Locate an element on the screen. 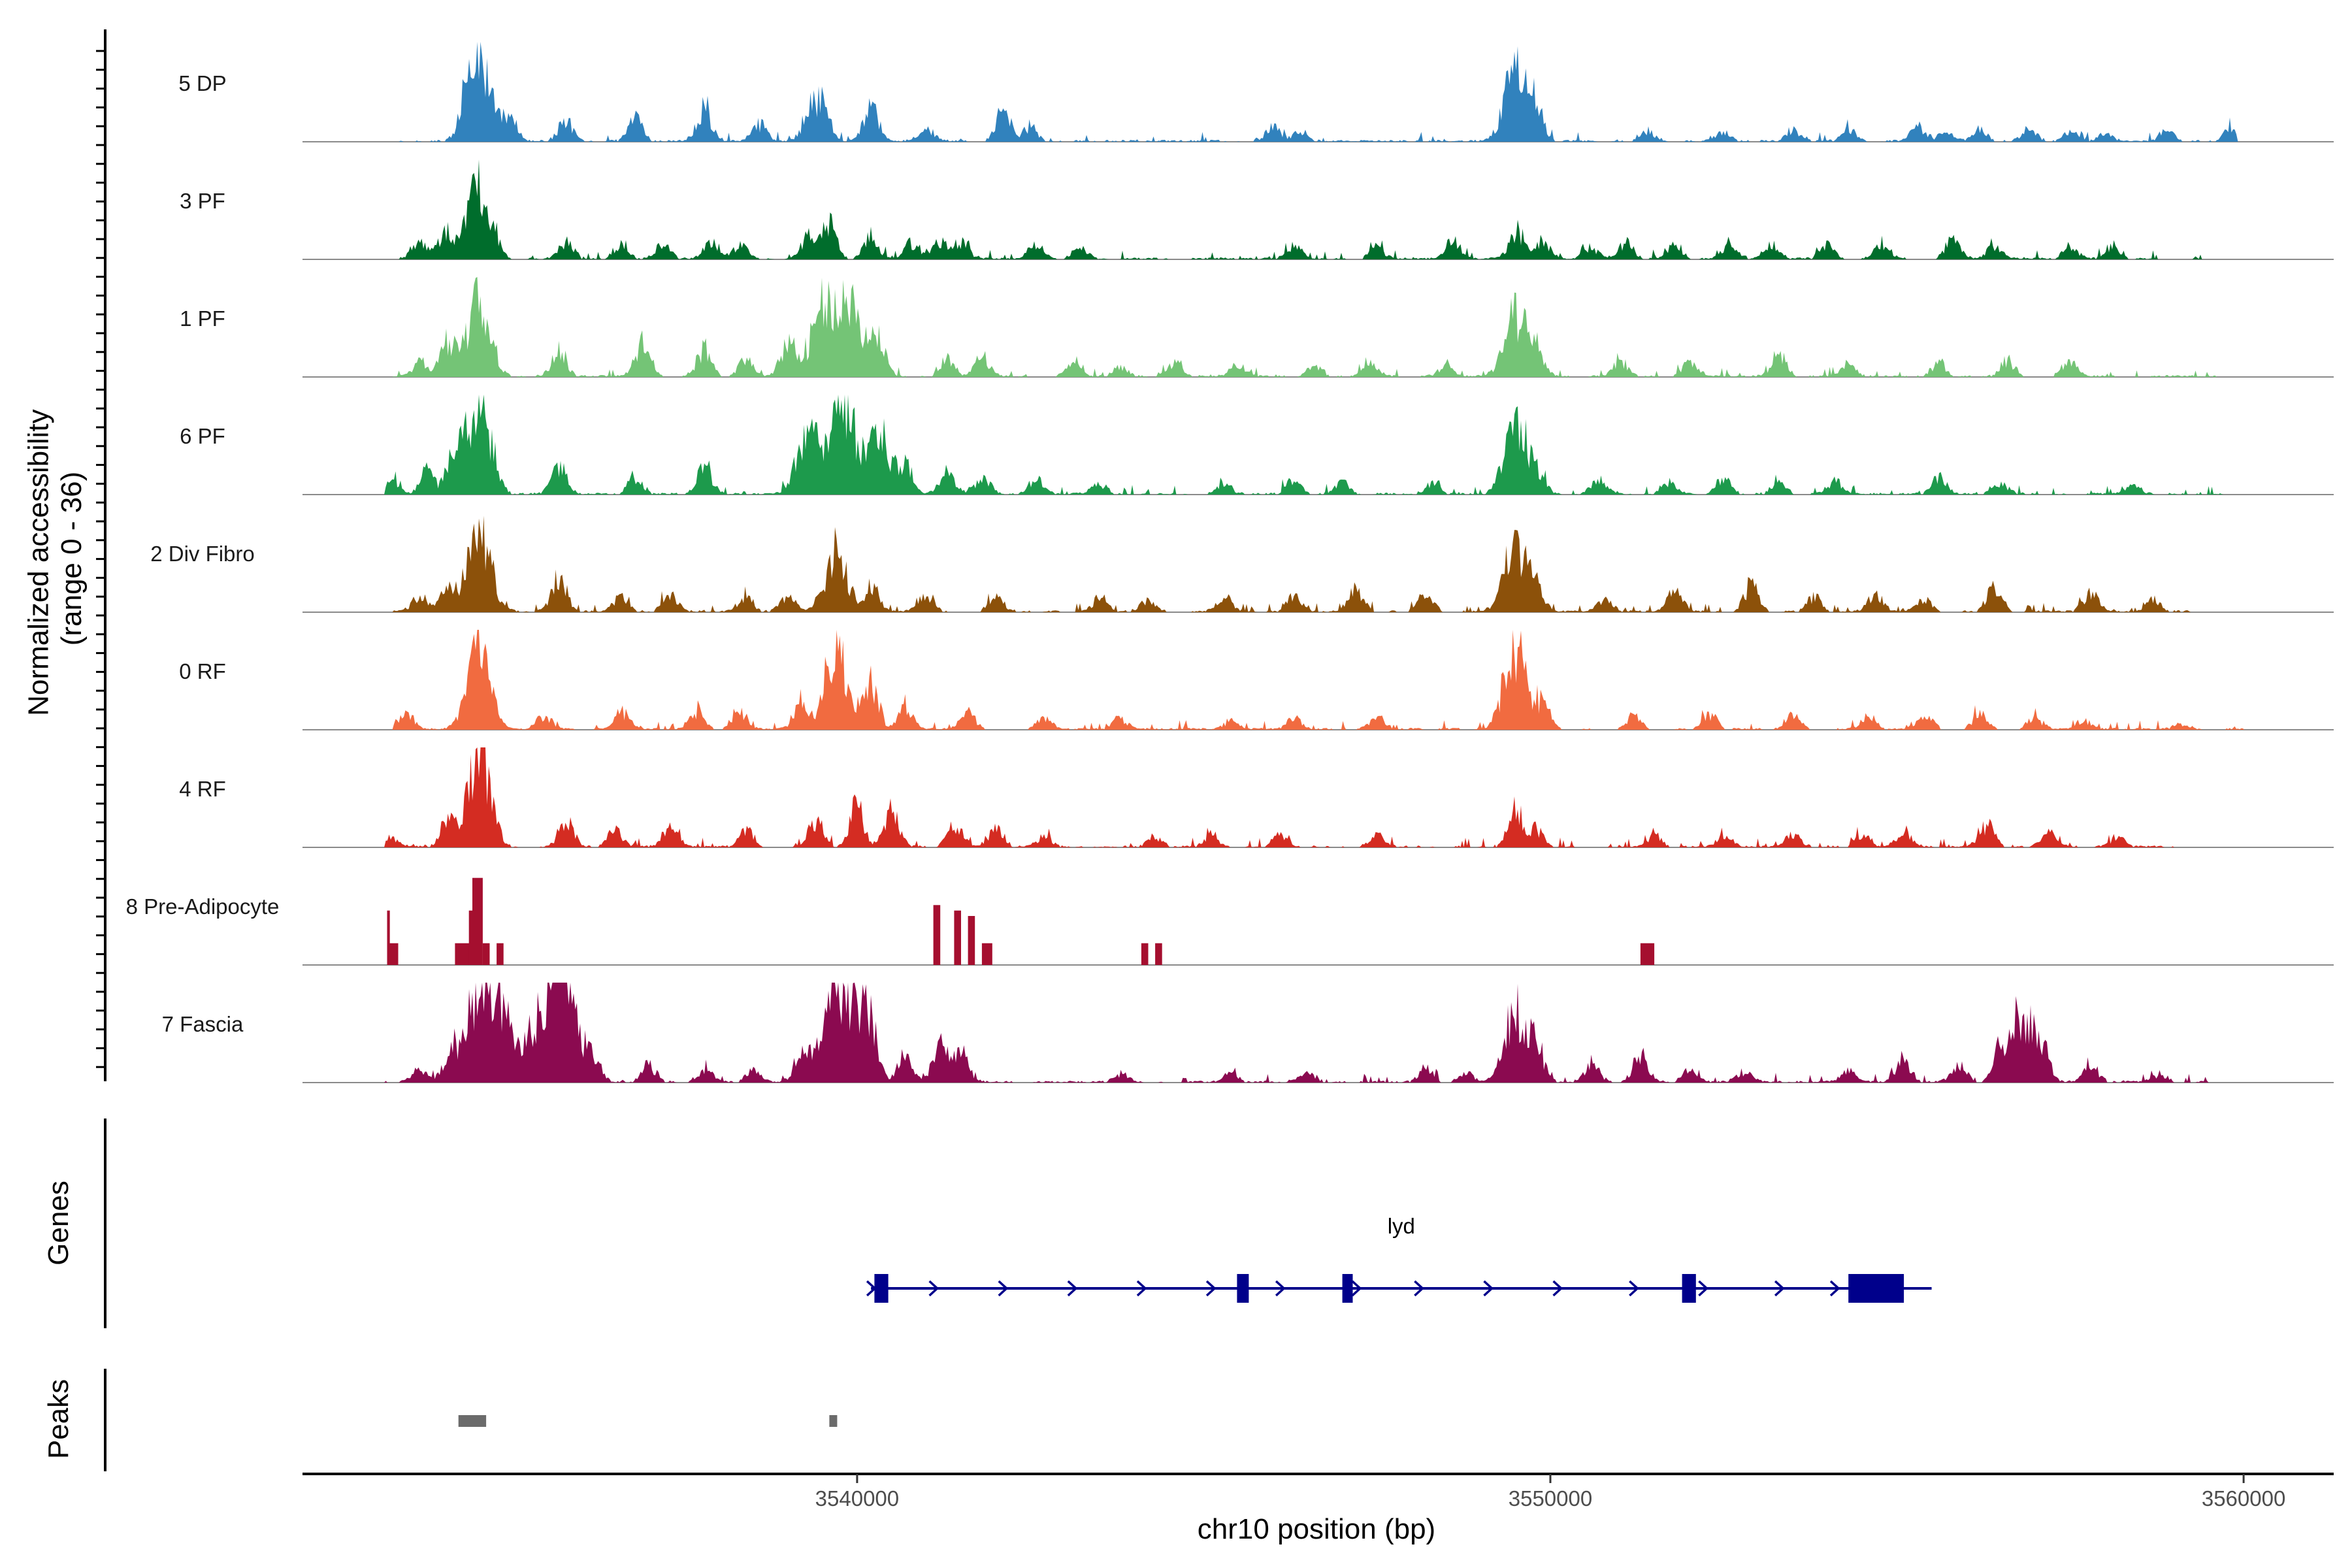 This screenshot has height=1568, width=2352. track-2-div-fibro: 2 Div Fibro is located at coordinates (1242, 564).